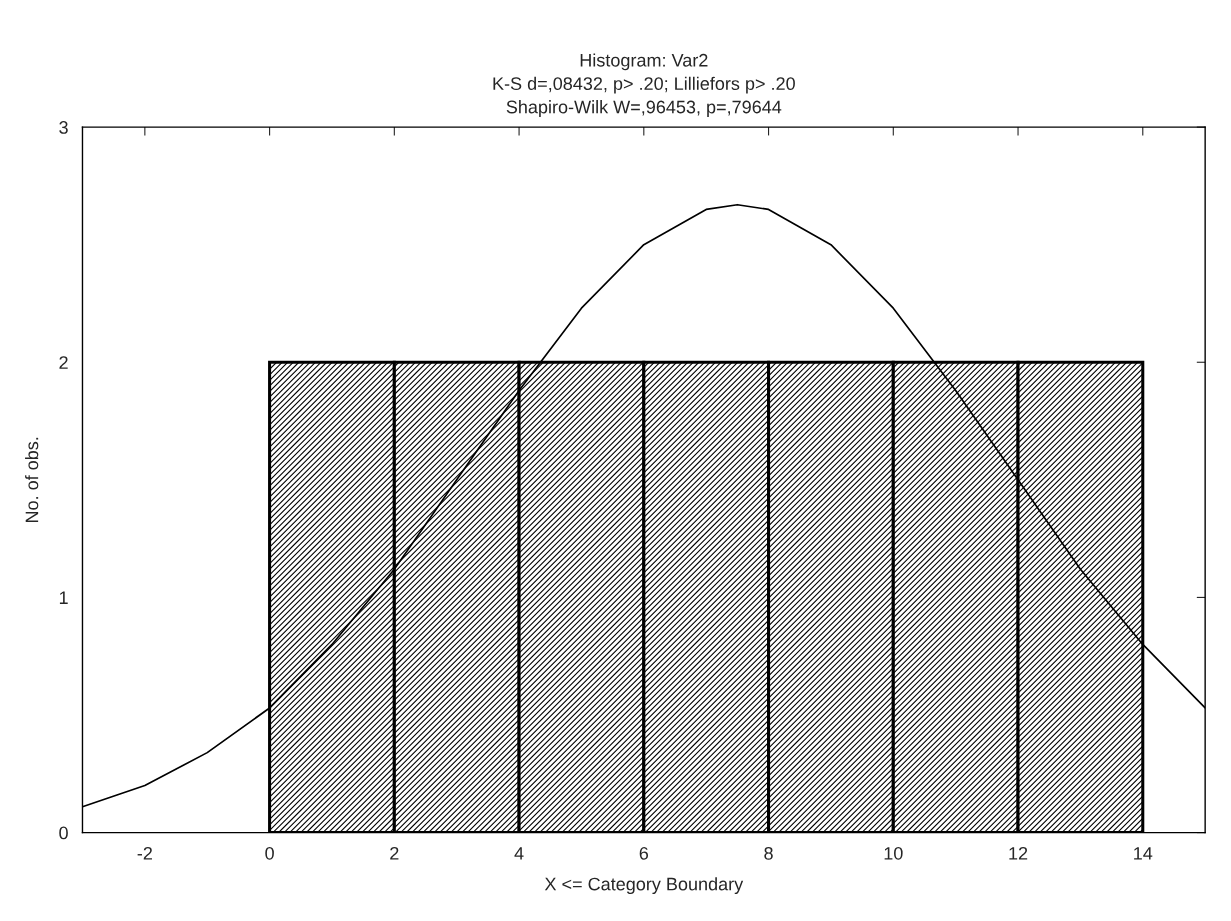 This screenshot has height=921, width=1231. Describe the element at coordinates (644, 886) in the screenshot. I see `x-axis-title: X <= Category Boundary` at that location.